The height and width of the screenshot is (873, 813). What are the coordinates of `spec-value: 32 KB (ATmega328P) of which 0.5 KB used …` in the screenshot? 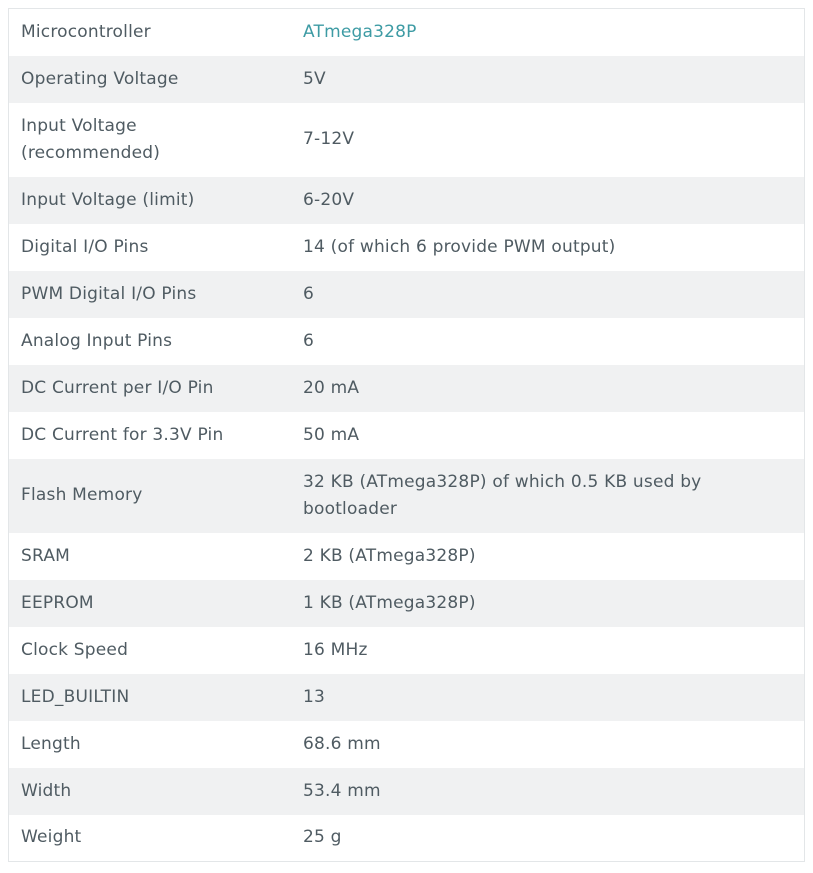 It's located at (502, 495).